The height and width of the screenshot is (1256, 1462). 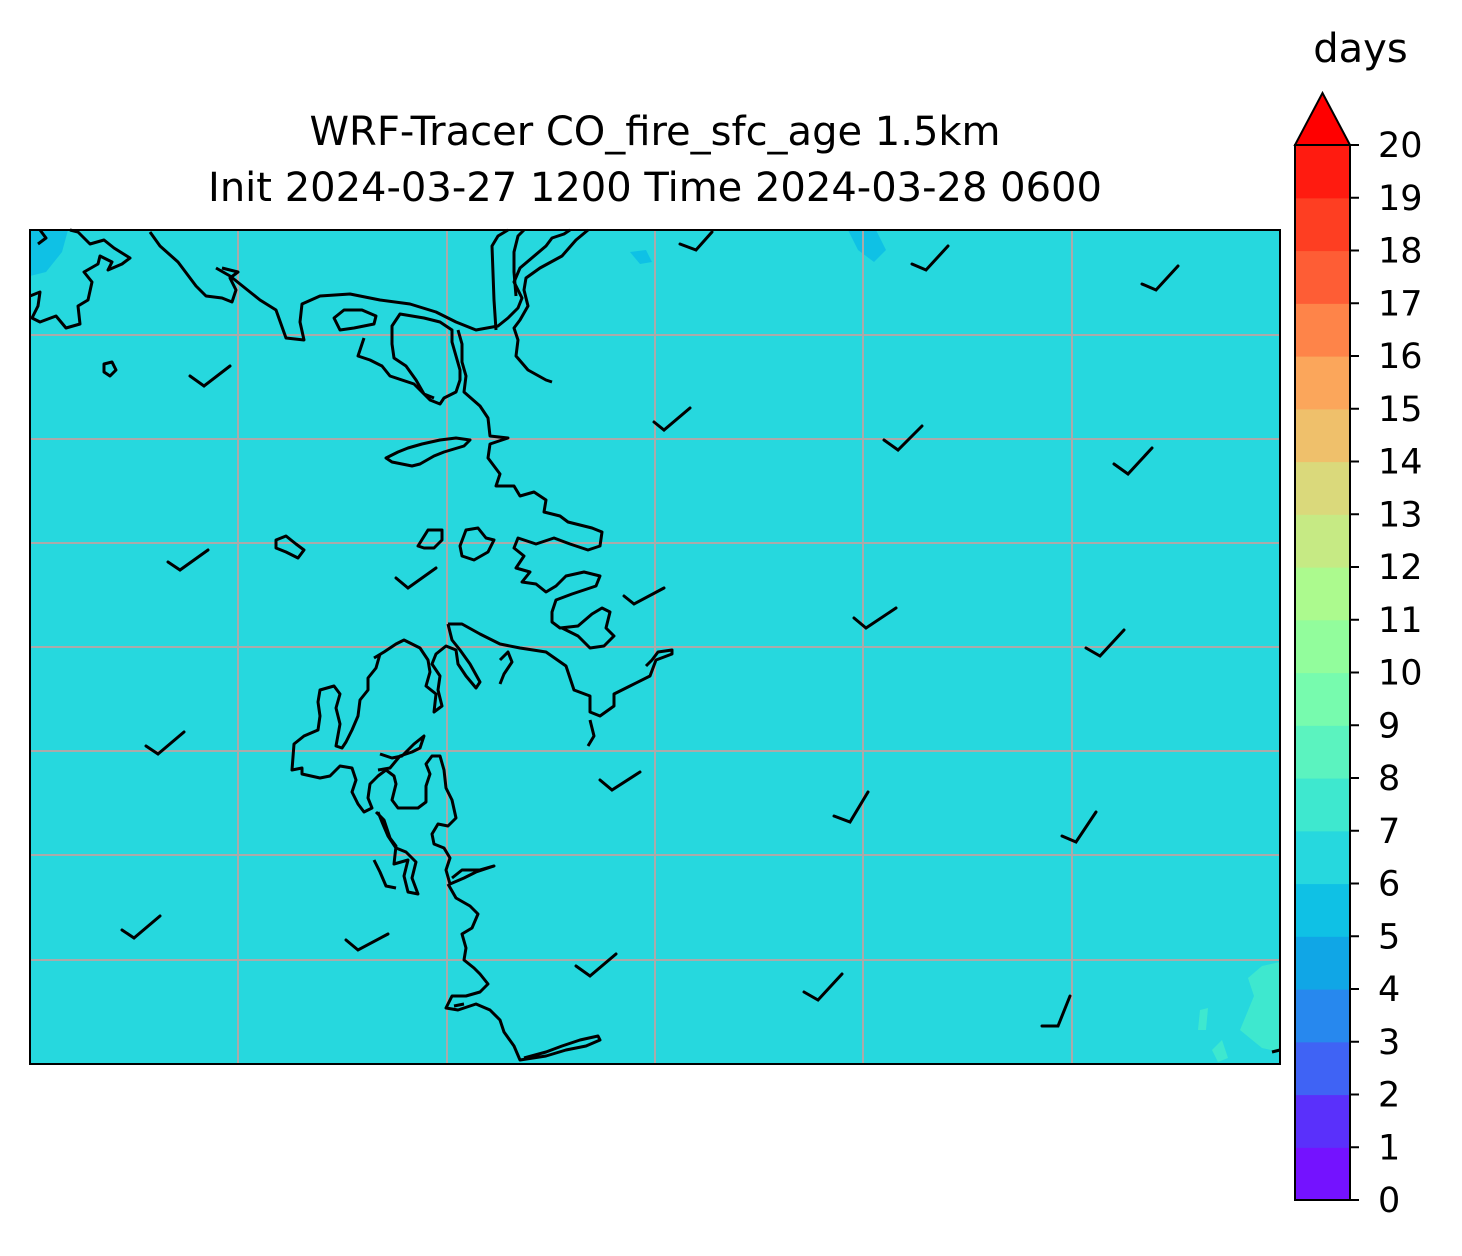 I want to click on island-d, so click(x=477, y=544).